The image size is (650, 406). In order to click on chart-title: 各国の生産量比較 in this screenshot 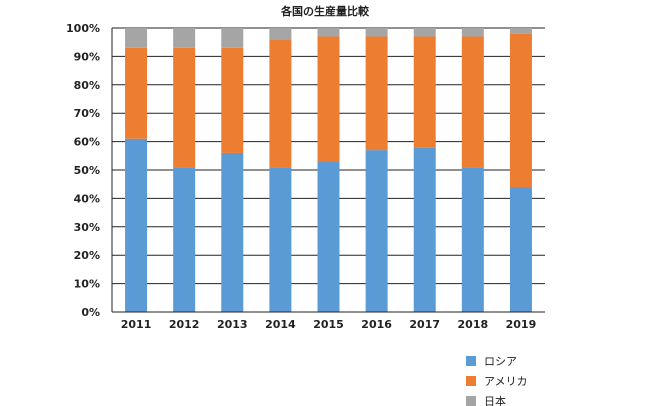, I will do `click(325, 11)`.